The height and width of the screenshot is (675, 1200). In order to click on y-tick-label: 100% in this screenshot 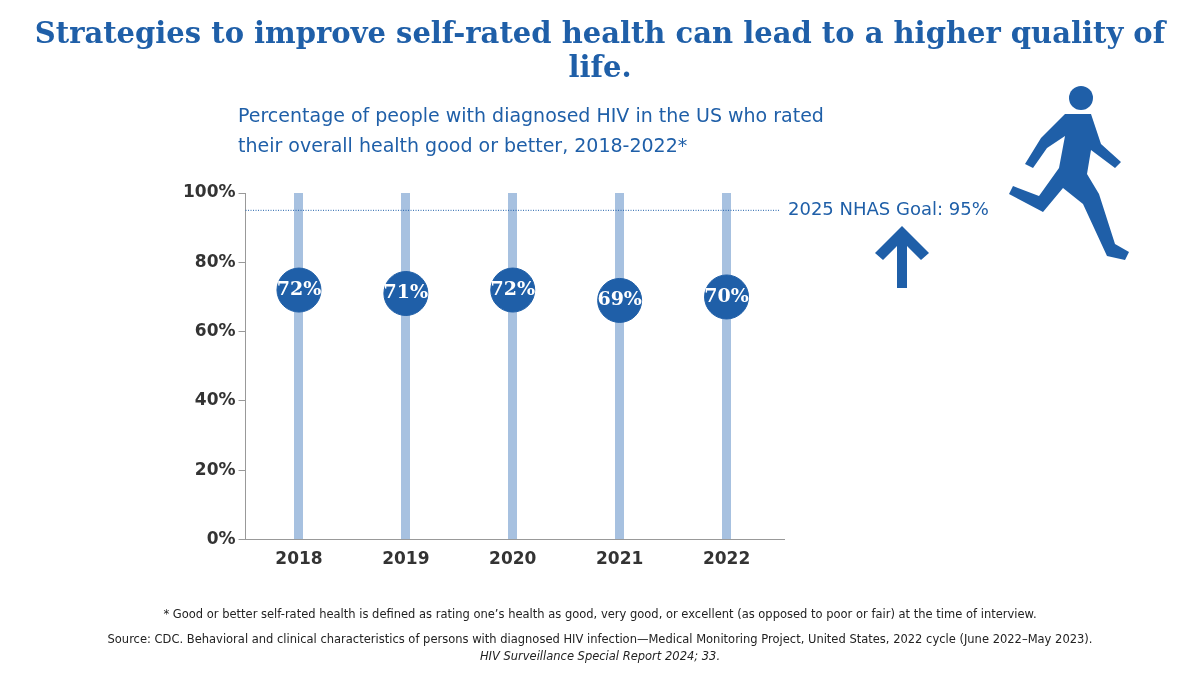, I will do `click(209, 191)`.